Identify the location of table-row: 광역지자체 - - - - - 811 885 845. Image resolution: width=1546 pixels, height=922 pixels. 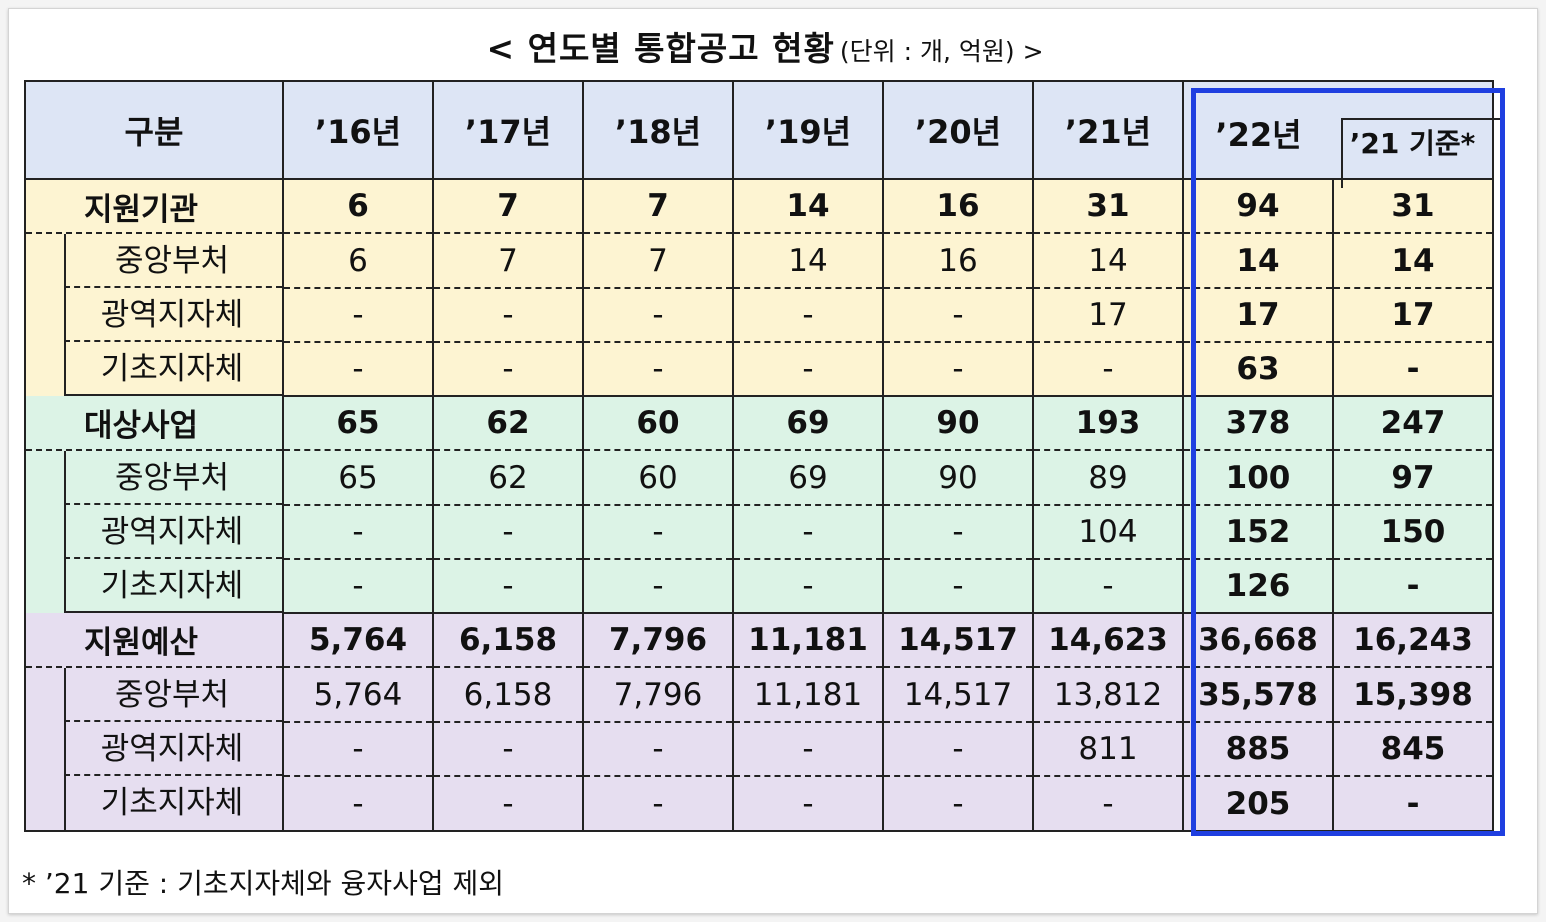
(759, 749).